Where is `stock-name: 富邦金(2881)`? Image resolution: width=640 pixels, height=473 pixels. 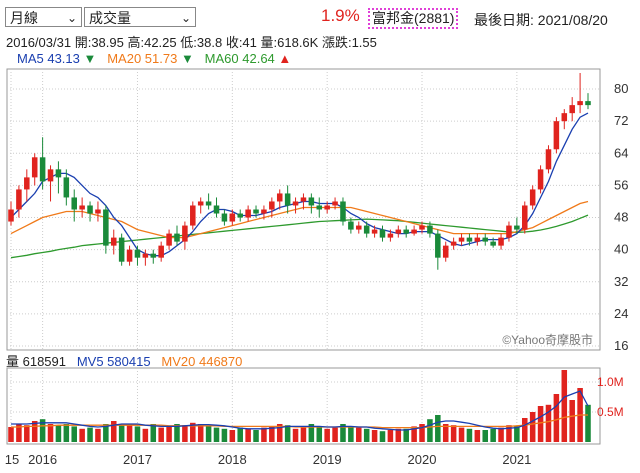 stock-name: 富邦金(2881) is located at coordinates (413, 18).